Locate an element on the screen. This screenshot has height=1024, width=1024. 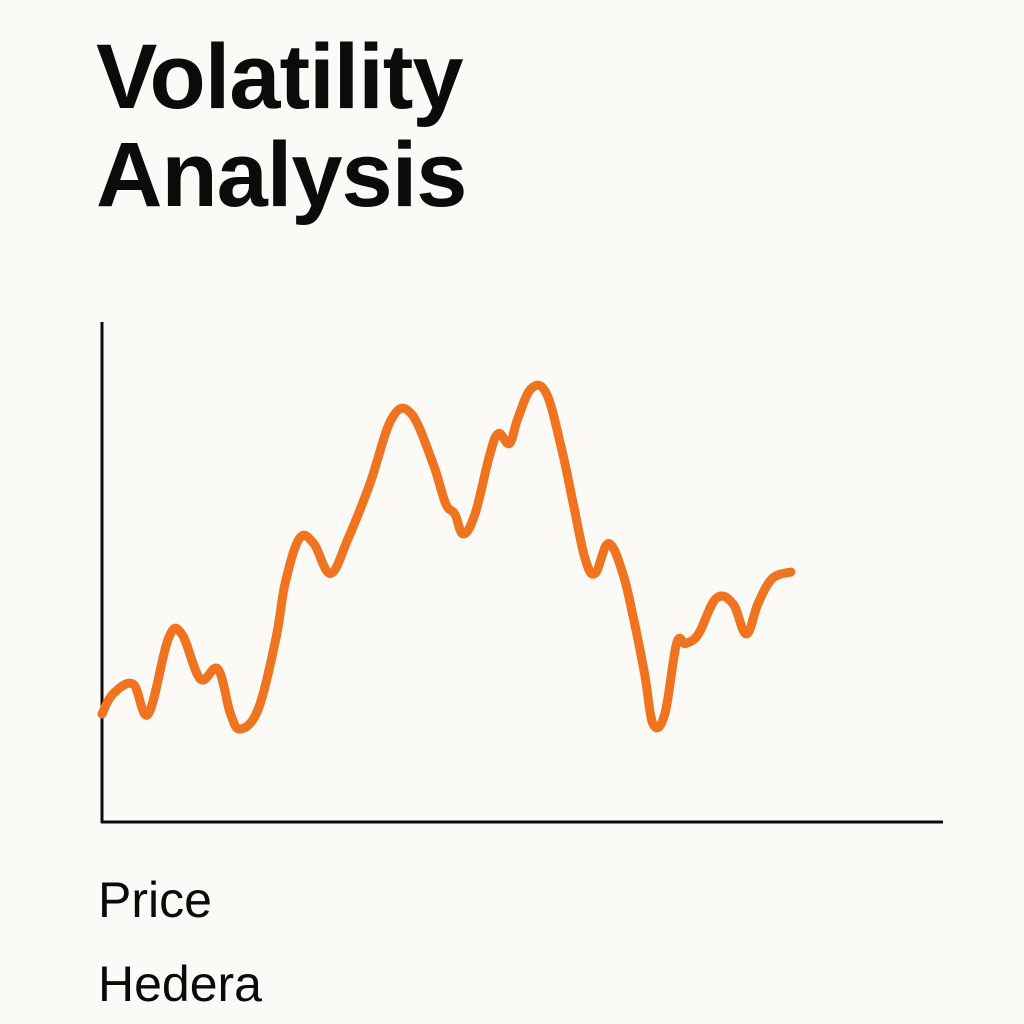
chart-subtitle: Hedera is located at coordinates (180, 984).